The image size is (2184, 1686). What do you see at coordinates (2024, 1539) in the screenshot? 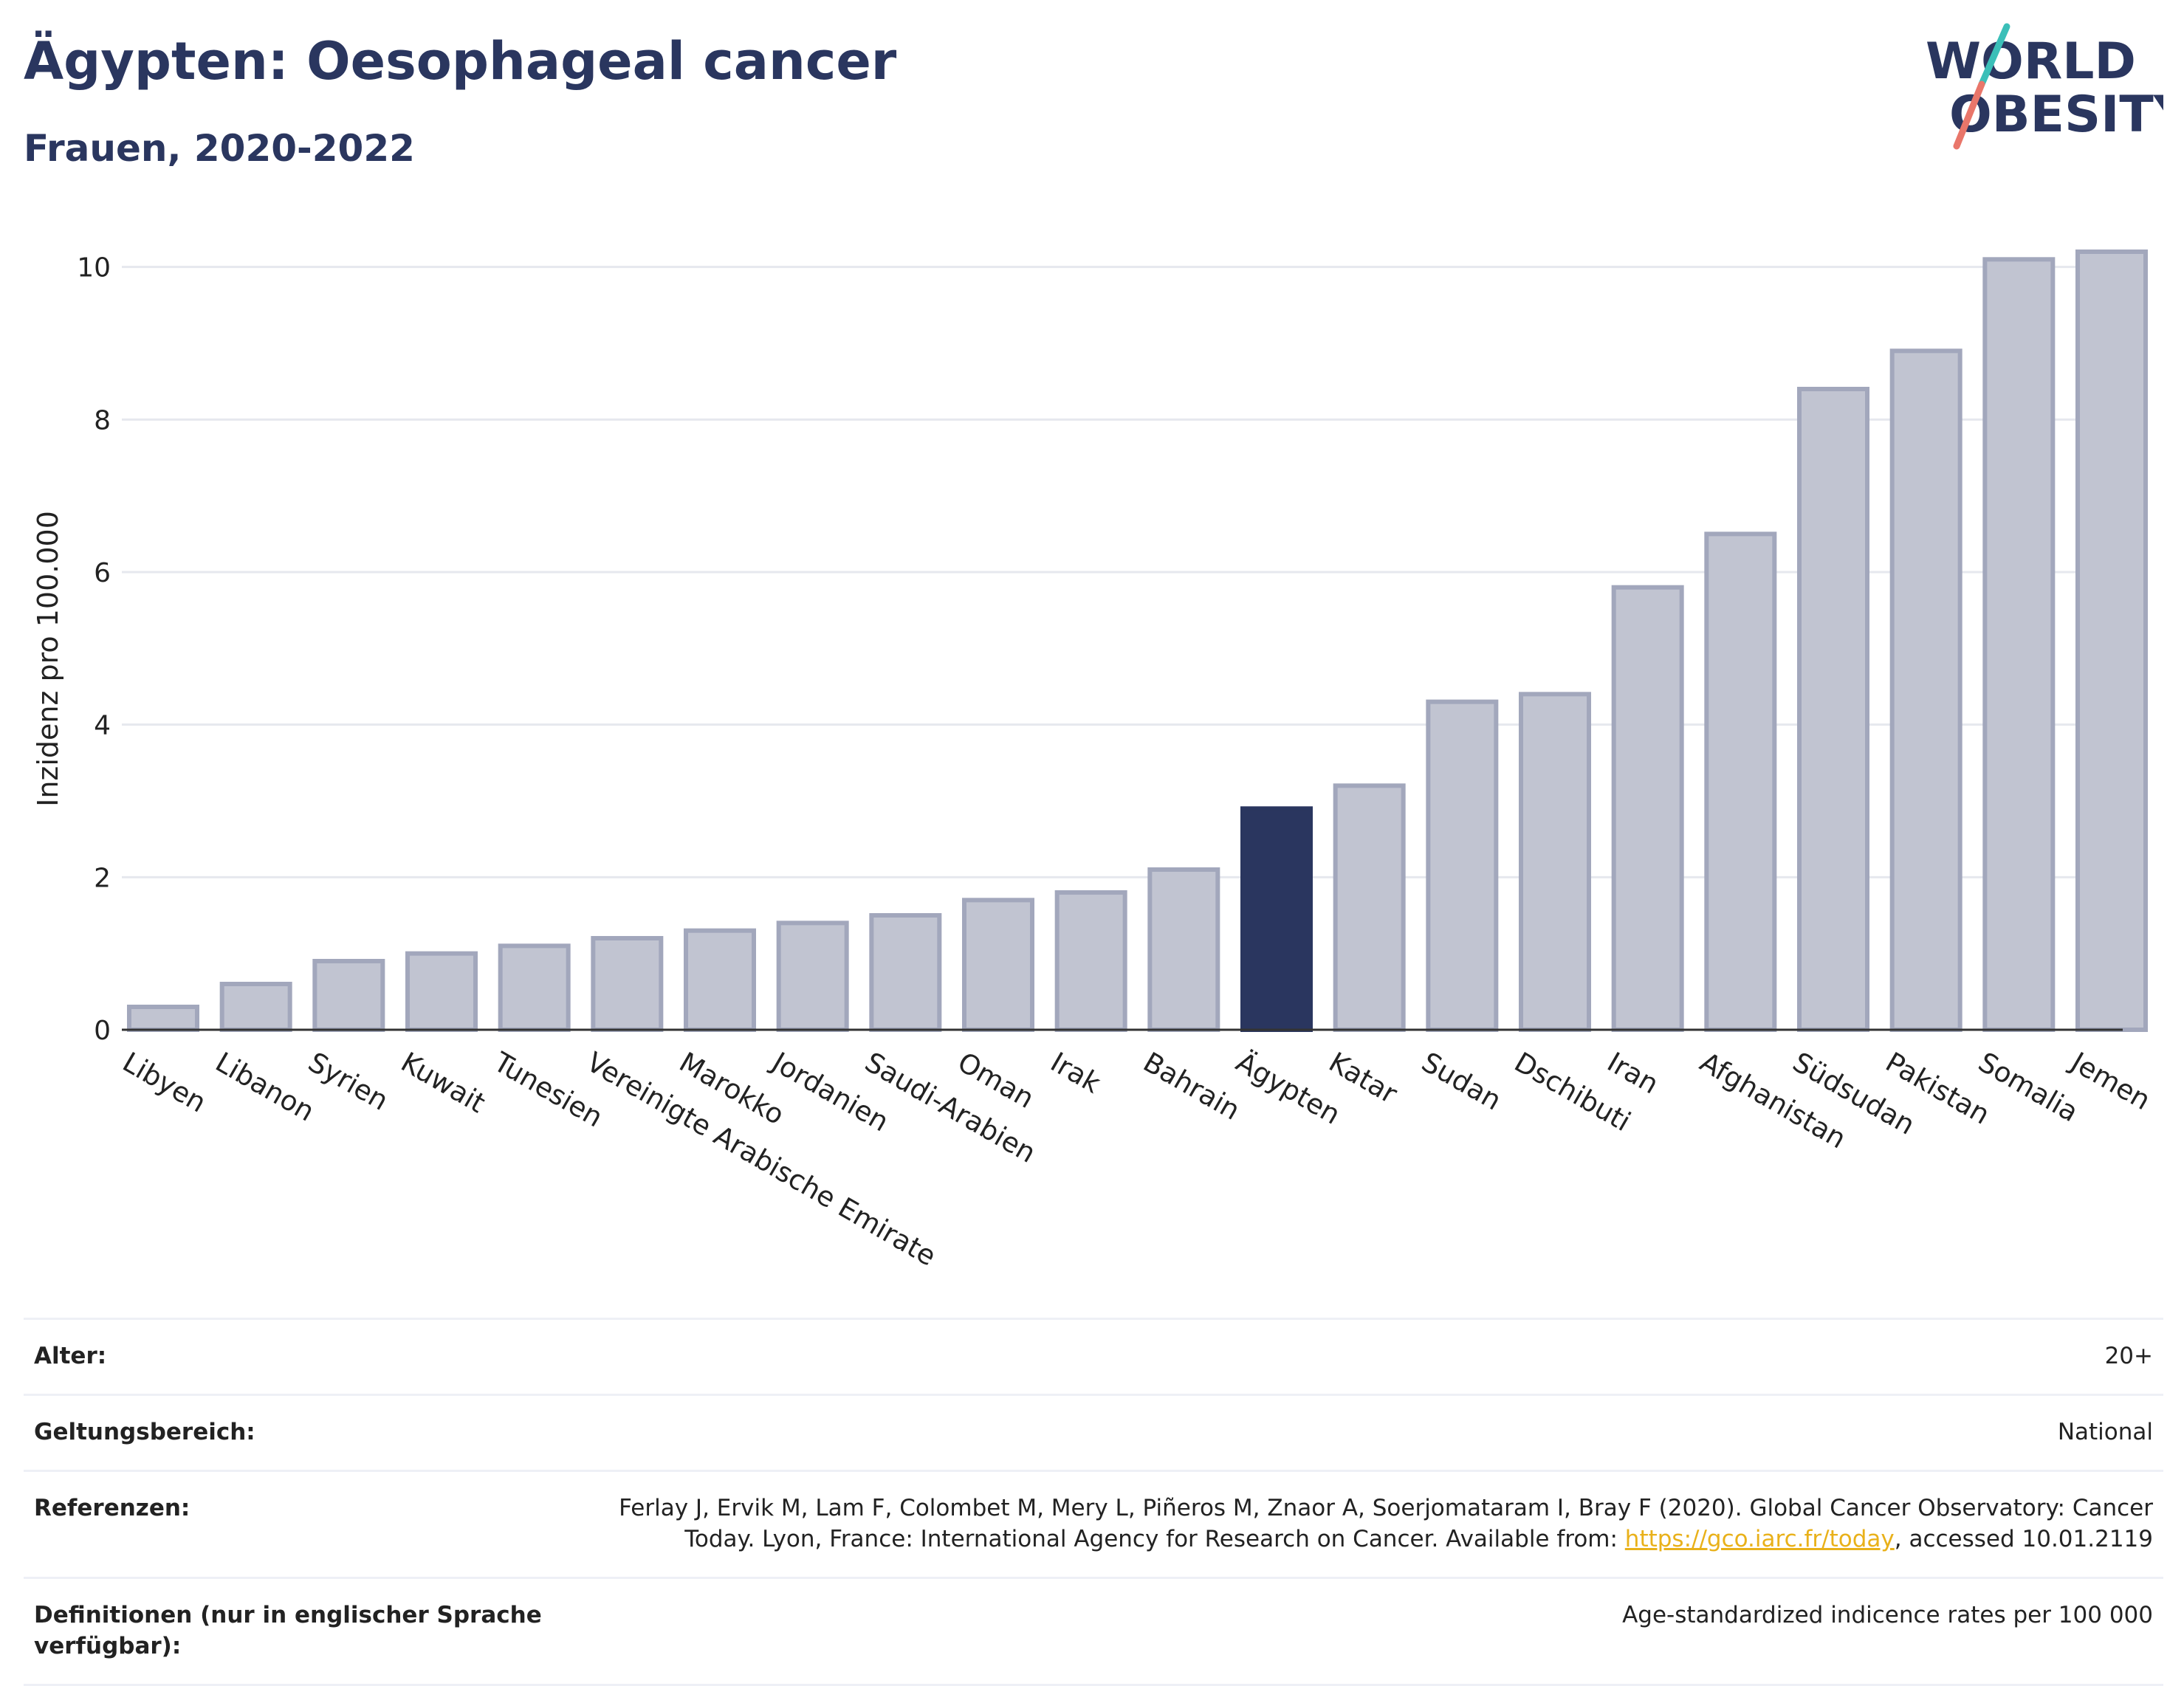
I see `references-accessed: , accessed 10.01.2119` at bounding box center [2024, 1539].